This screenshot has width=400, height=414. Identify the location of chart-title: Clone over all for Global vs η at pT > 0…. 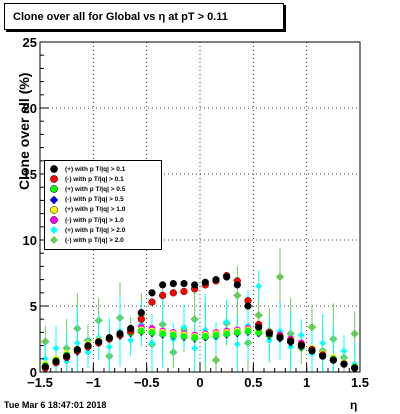
(144, 16).